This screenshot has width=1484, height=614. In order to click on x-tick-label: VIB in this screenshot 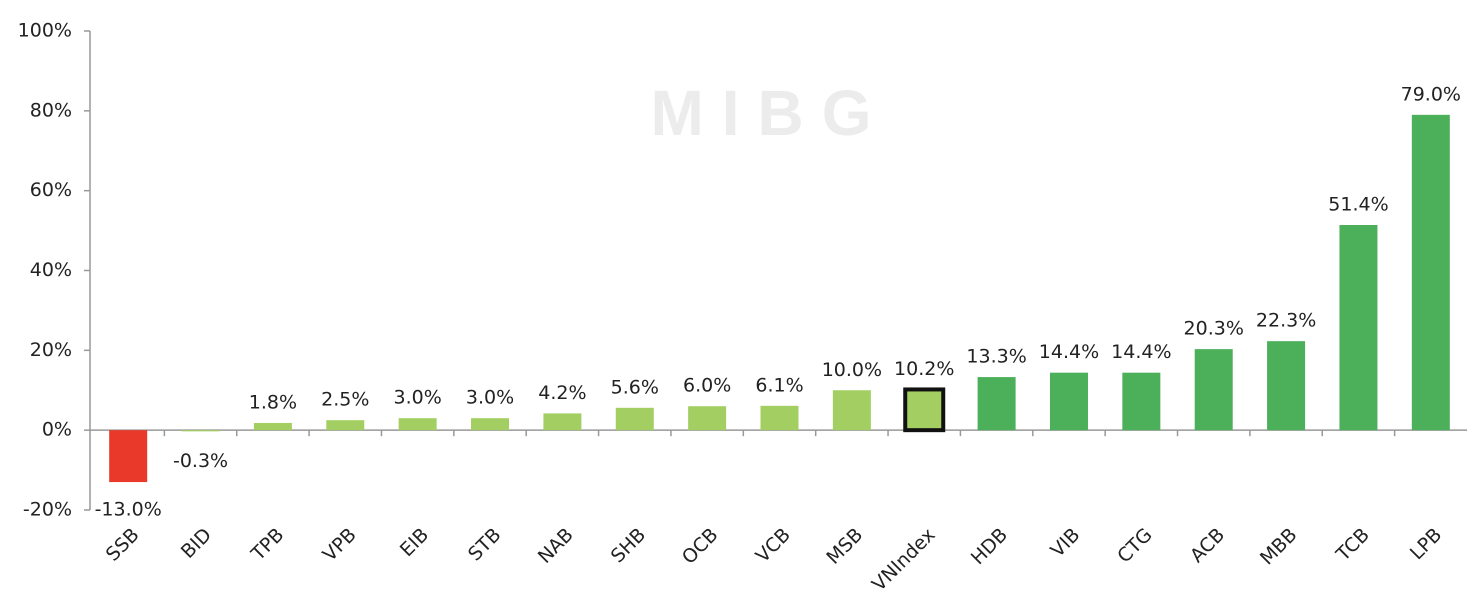, I will do `click(1065, 543)`.